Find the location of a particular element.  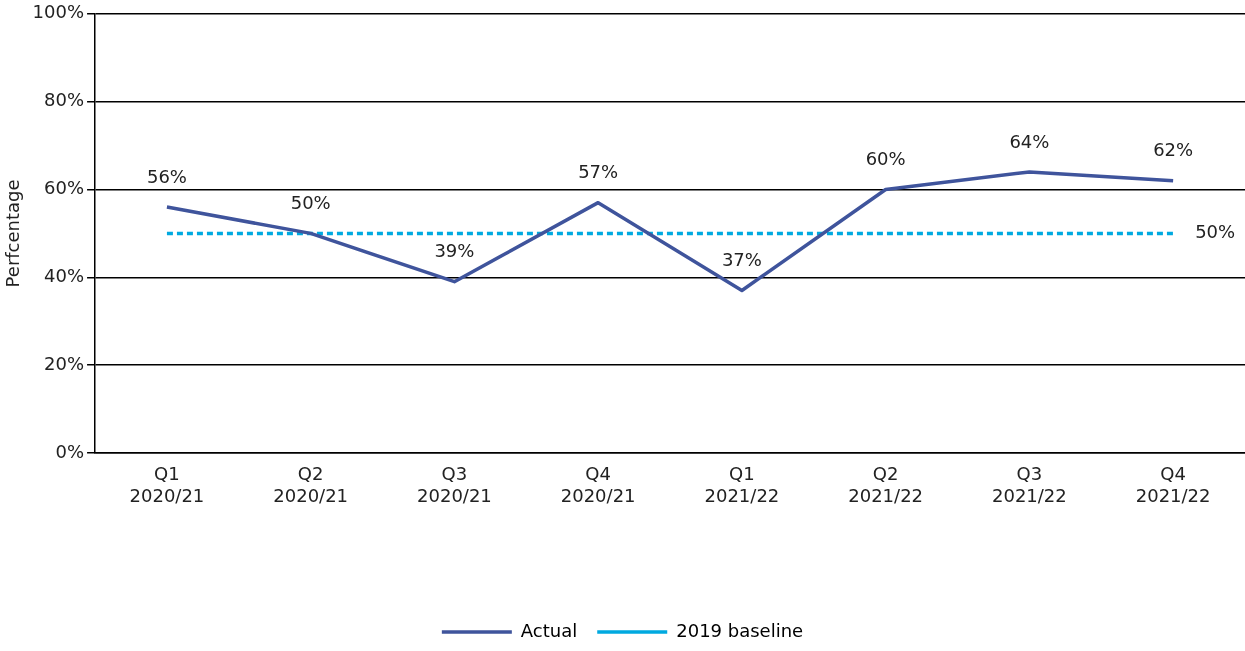

x-tick-label: Q4 2020/21 is located at coordinates (598, 485).